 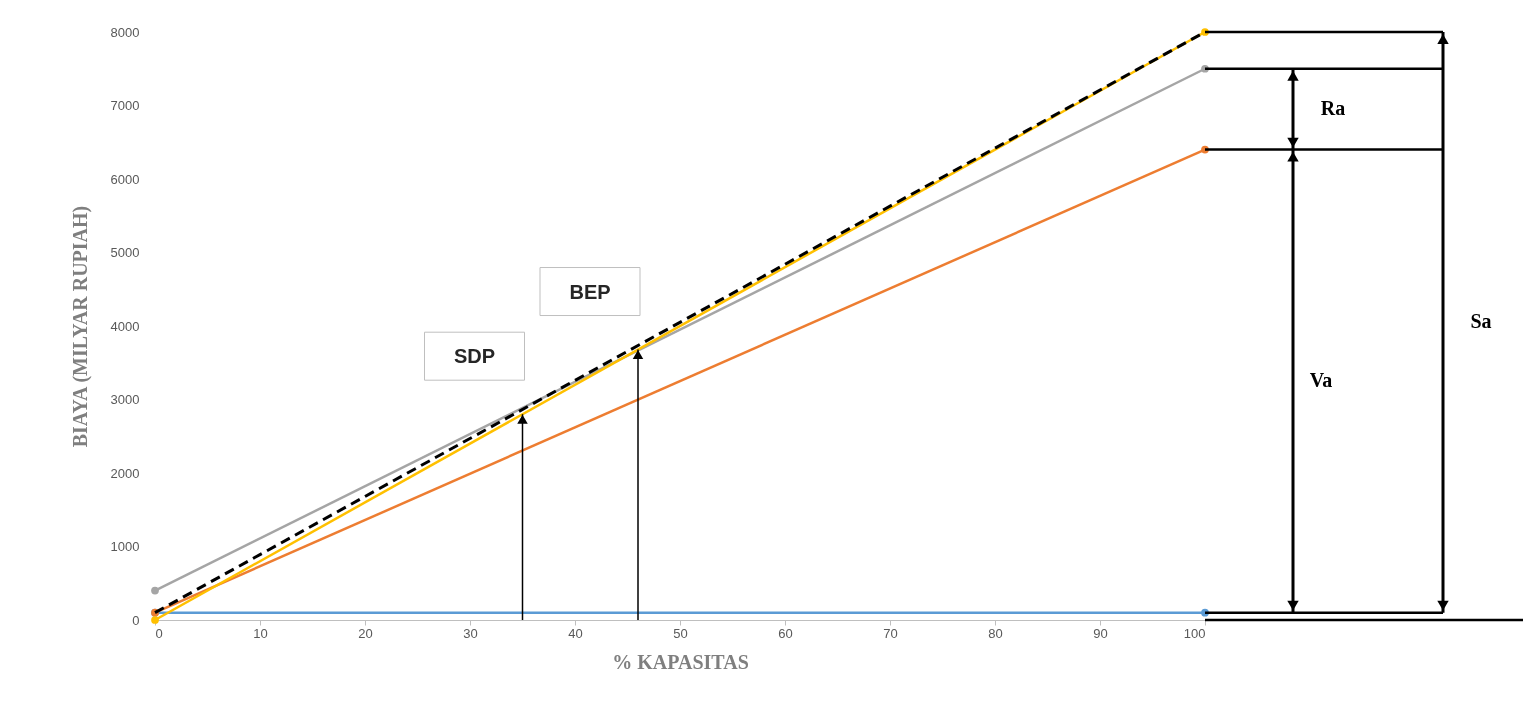 I want to click on y-tick-label: 8000, so click(x=125, y=32).